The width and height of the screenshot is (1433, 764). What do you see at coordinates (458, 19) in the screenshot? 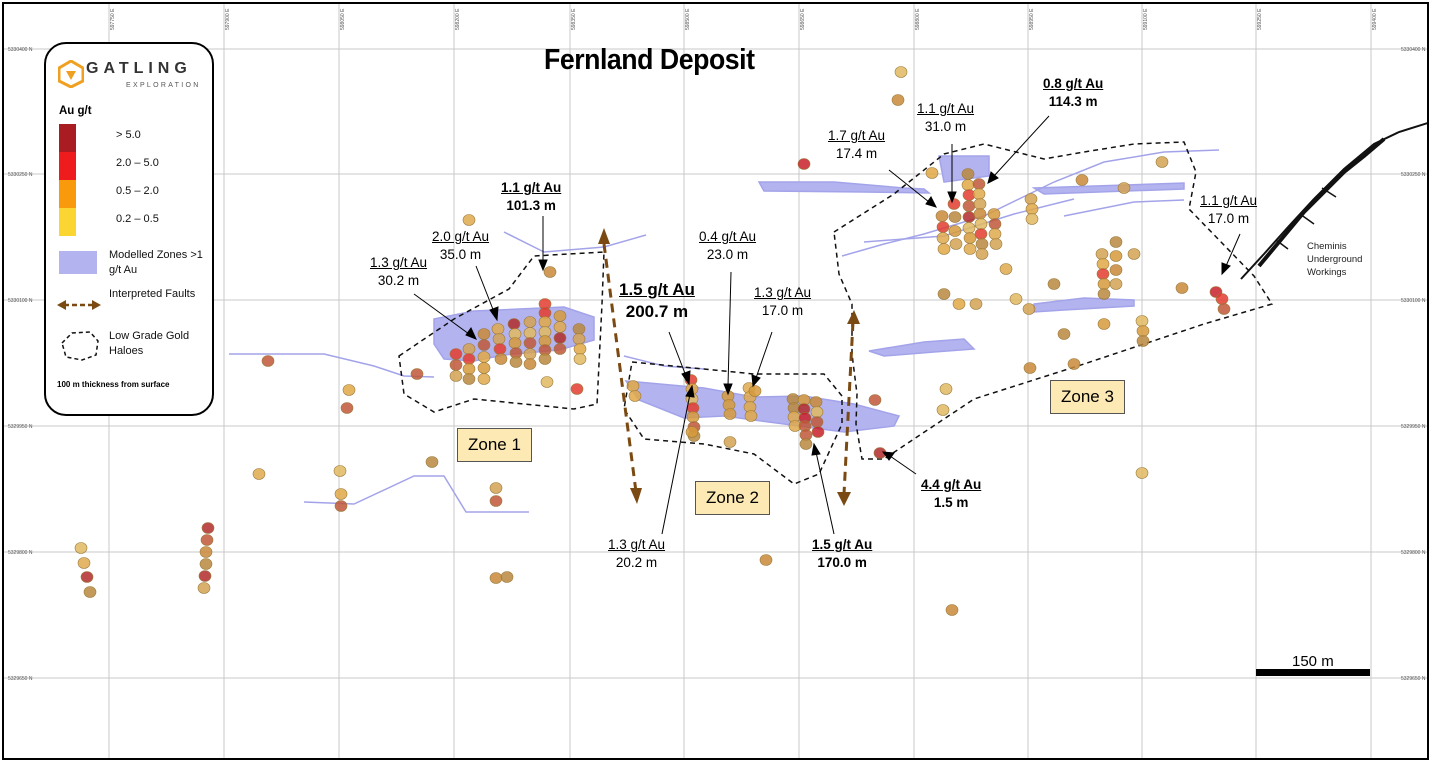
I see `easting-label-top: 598200 E` at bounding box center [458, 19].